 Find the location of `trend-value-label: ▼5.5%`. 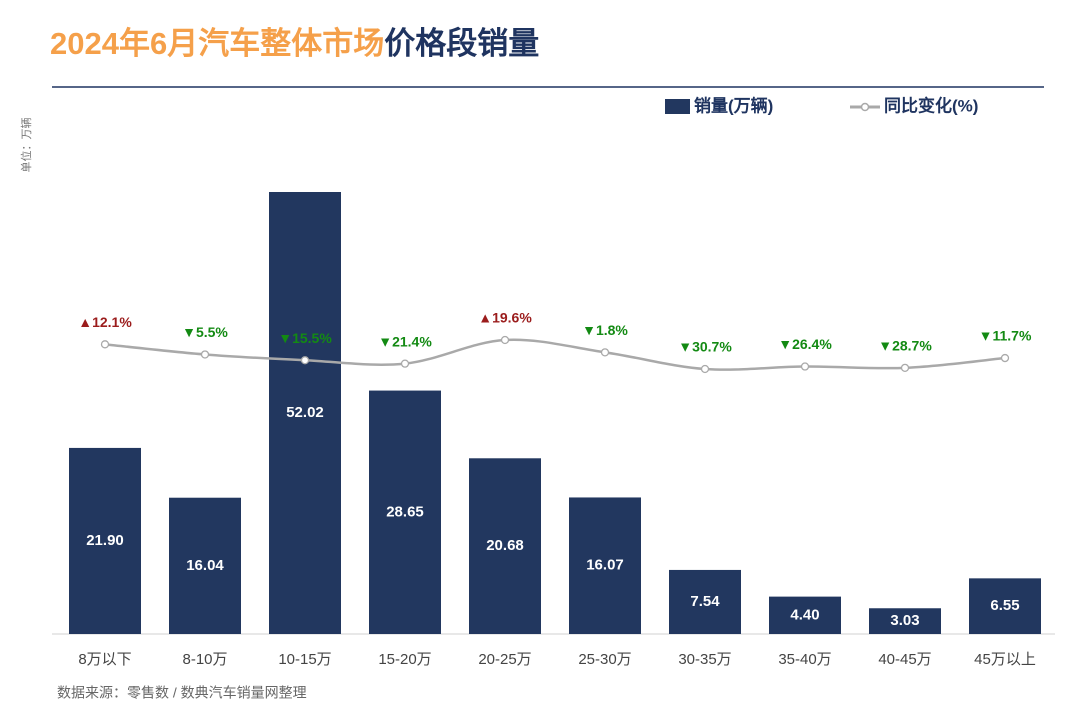

trend-value-label: ▼5.5% is located at coordinates (205, 332).